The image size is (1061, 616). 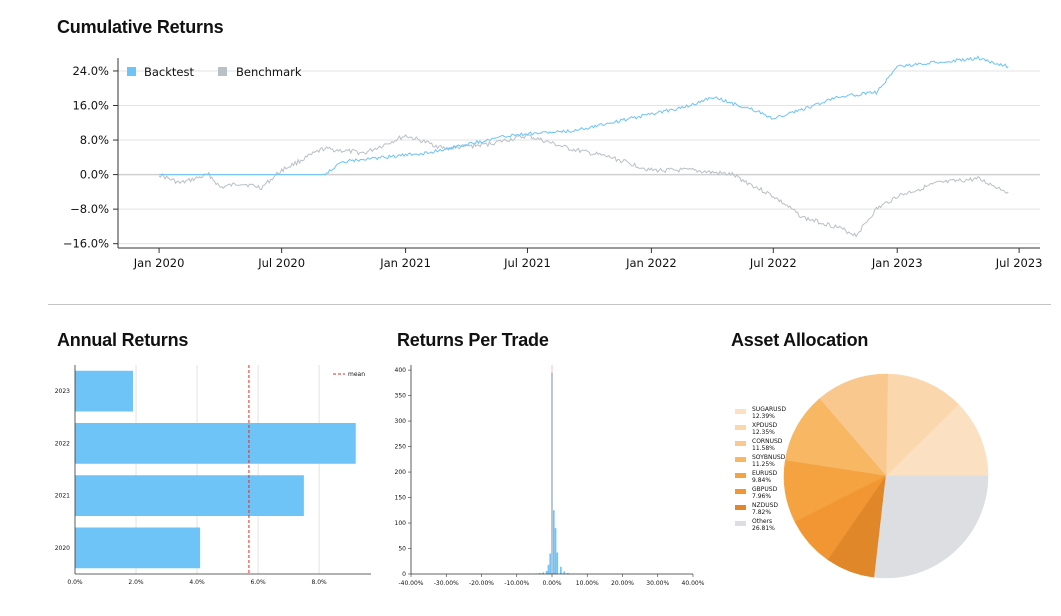 I want to click on y-tick-label: 2023, so click(x=62, y=391).